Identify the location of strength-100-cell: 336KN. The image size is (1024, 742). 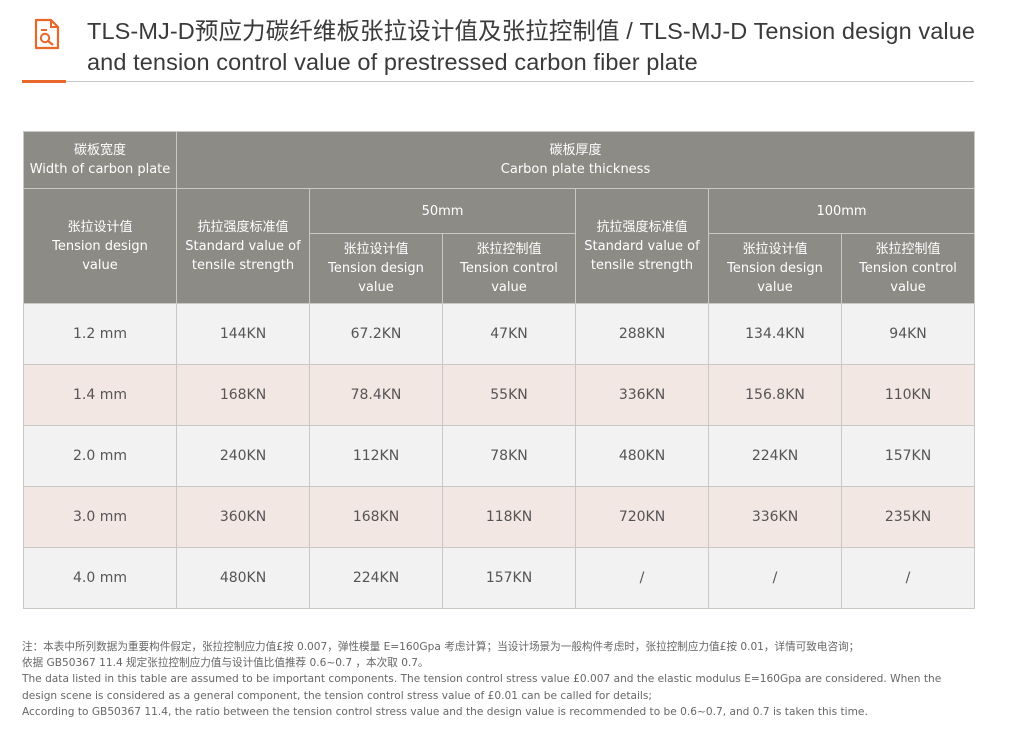
(642, 395).